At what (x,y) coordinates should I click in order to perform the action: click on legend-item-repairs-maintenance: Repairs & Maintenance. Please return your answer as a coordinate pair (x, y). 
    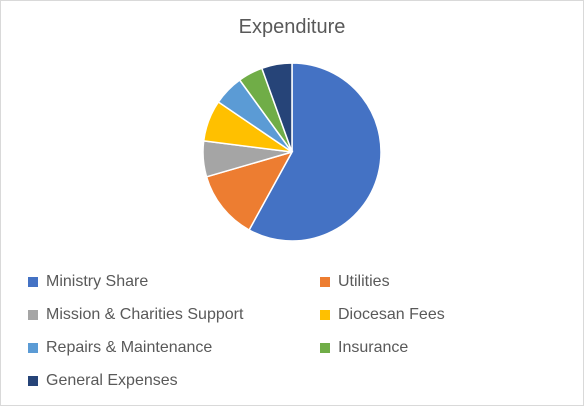
    Looking at the image, I should click on (120, 348).